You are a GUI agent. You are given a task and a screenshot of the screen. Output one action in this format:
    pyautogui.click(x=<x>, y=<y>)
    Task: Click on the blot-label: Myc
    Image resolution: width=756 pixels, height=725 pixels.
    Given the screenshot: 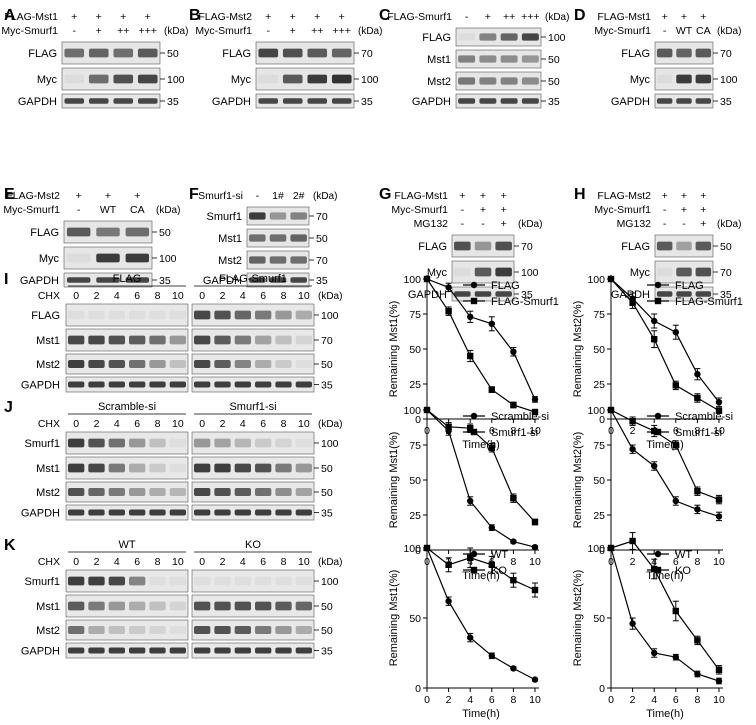 What is the action you would take?
    pyautogui.click(x=49, y=259)
    